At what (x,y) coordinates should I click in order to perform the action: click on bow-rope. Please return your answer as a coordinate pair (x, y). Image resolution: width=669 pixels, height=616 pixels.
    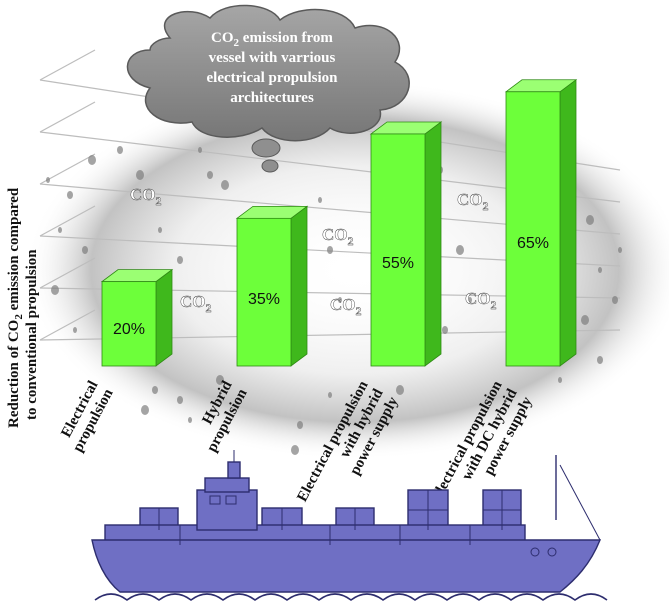
    Looking at the image, I should click on (580, 502).